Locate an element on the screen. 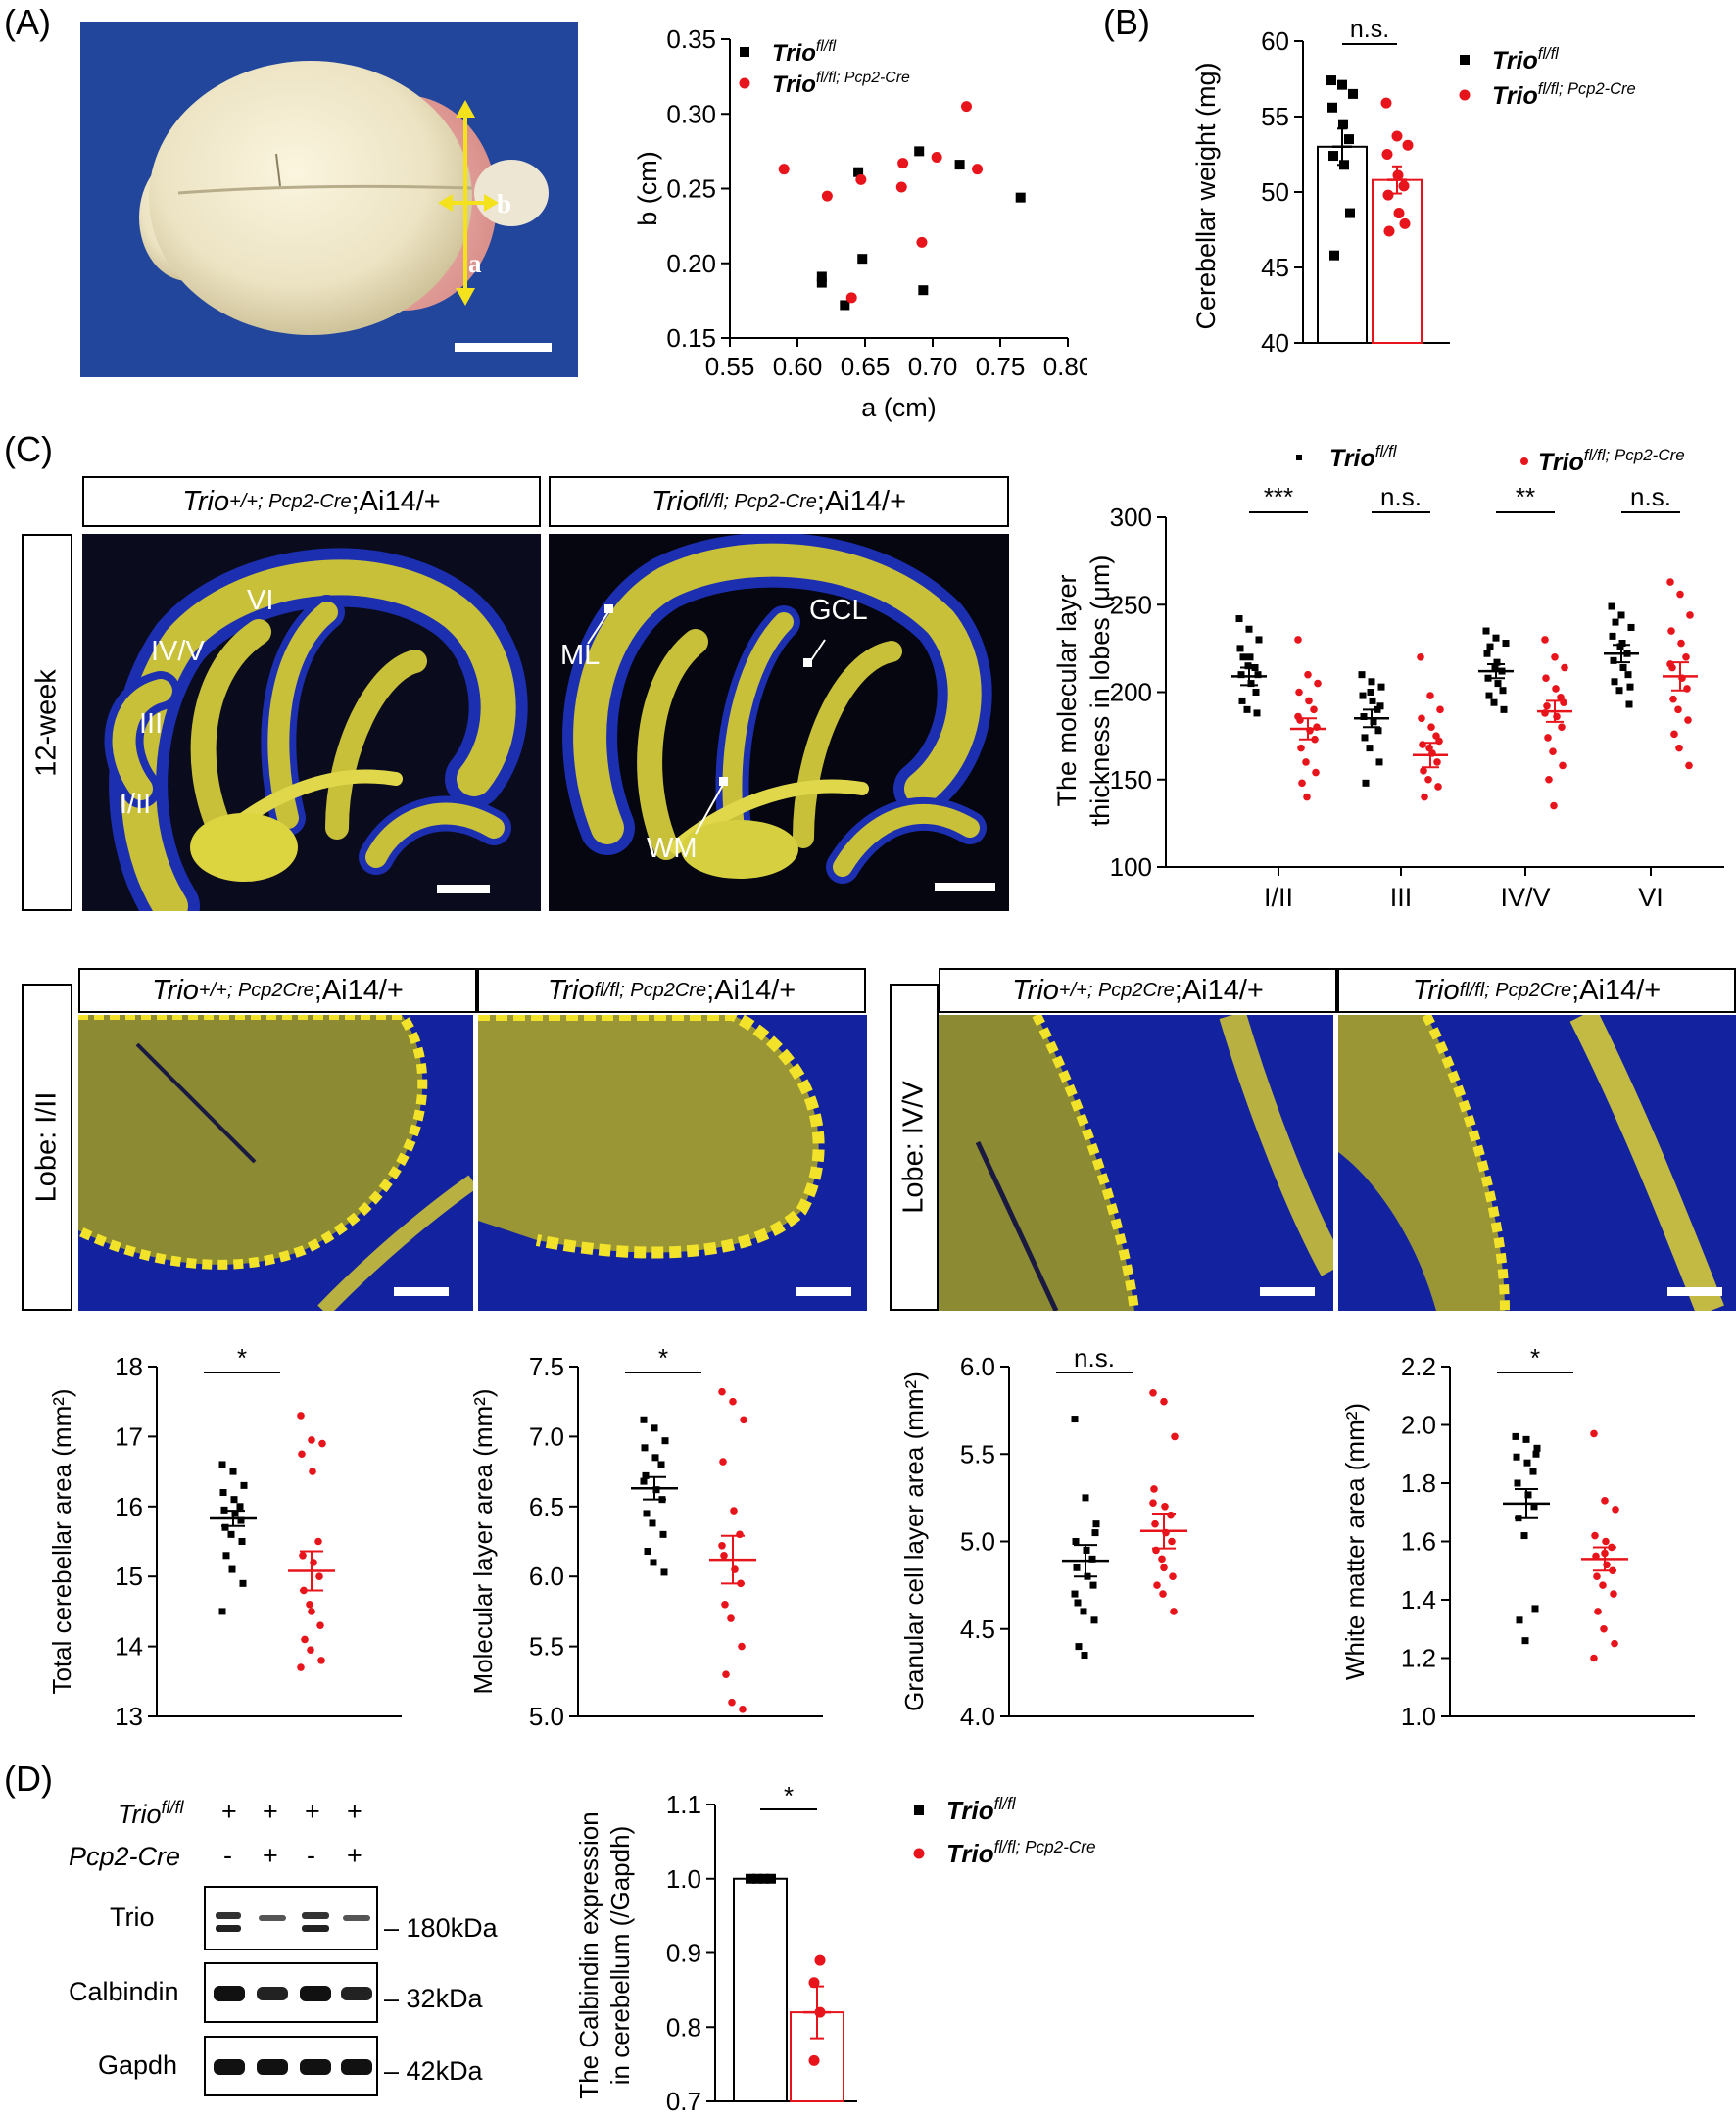  x-axis-title: a (cm) is located at coordinates (899, 407).